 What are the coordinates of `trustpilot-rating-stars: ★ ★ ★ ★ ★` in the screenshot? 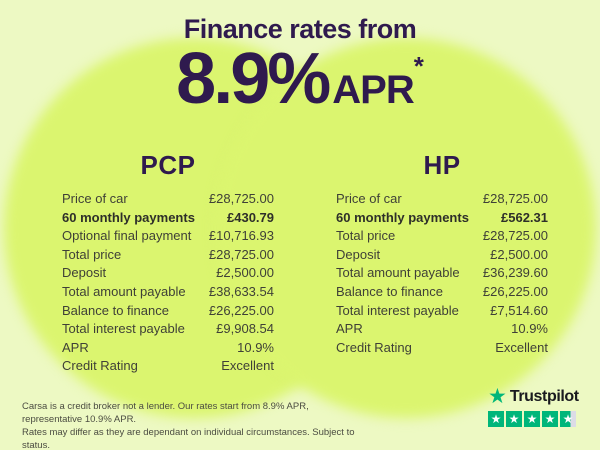 It's located at (534, 419).